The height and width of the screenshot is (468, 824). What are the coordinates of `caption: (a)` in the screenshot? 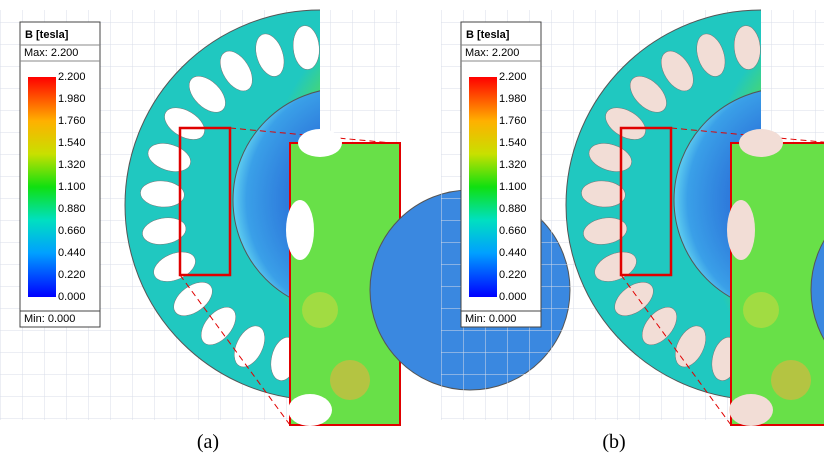 It's located at (208, 442).